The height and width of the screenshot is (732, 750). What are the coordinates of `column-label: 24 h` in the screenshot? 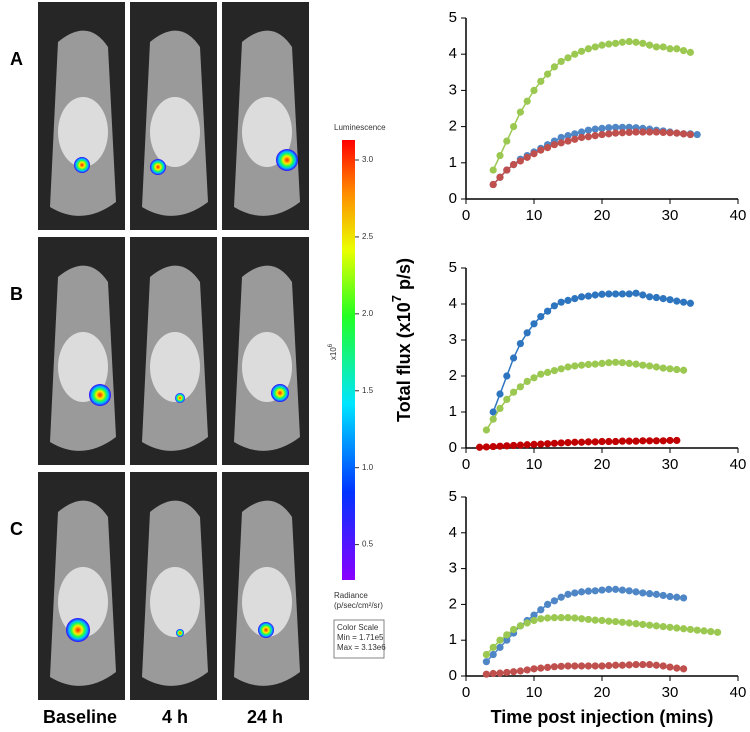 It's located at (265, 717).